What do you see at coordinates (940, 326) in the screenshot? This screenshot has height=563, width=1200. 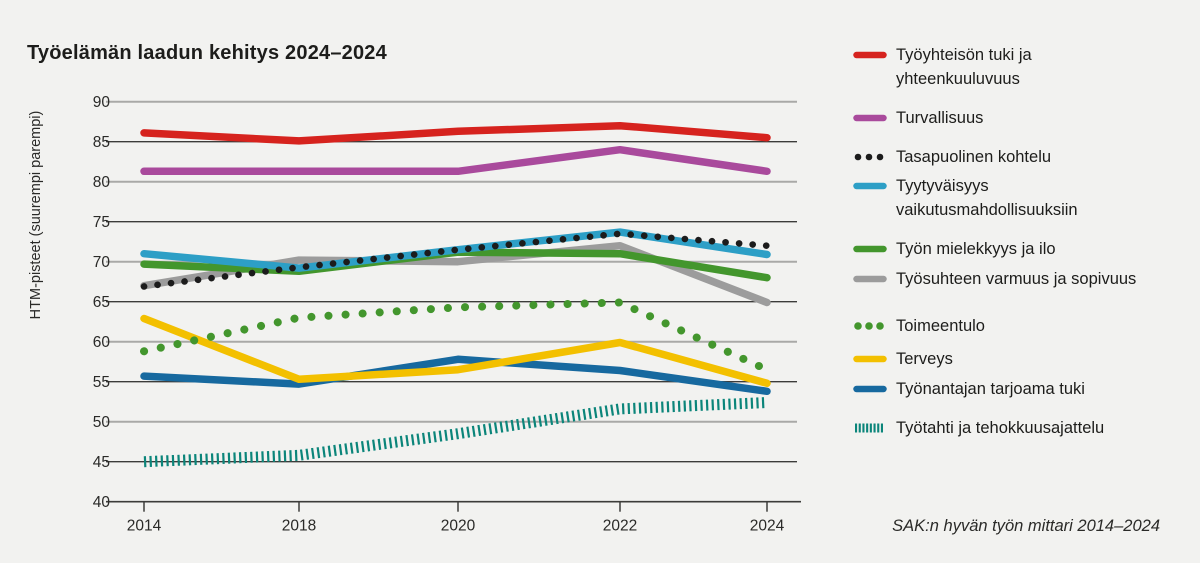 I see `legend-item-label: Toimeentulo` at bounding box center [940, 326].